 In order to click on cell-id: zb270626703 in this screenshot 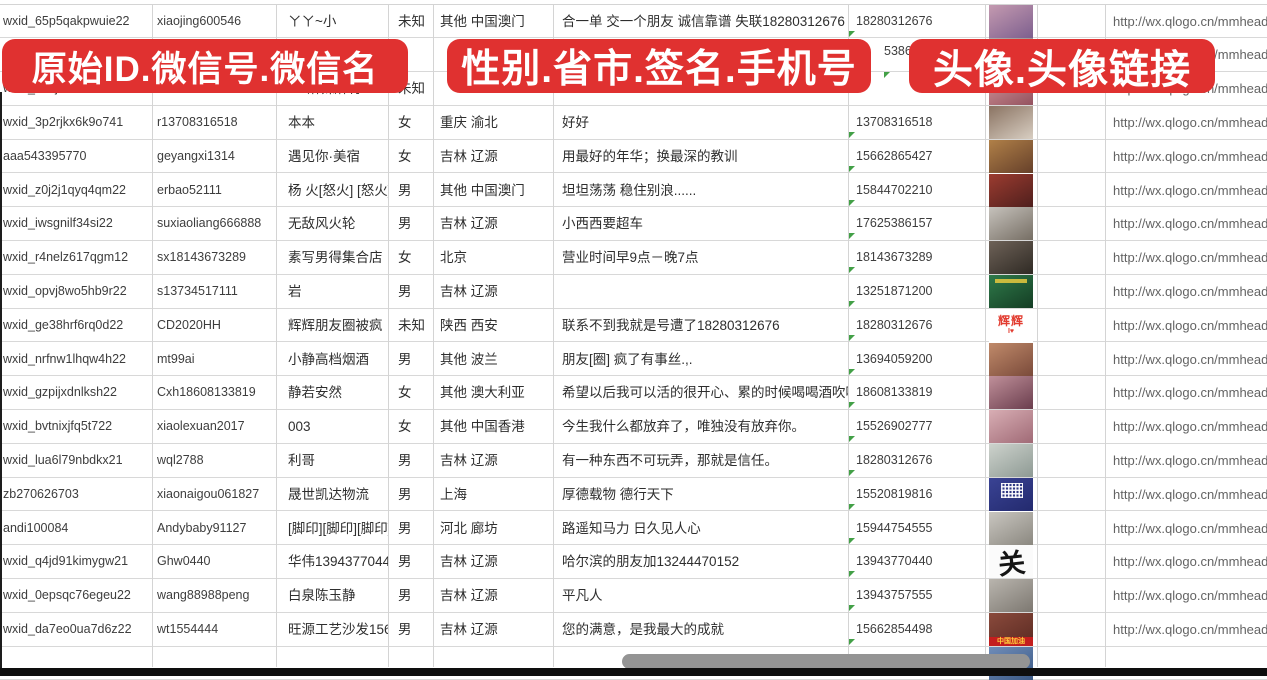, I will do `click(41, 493)`.